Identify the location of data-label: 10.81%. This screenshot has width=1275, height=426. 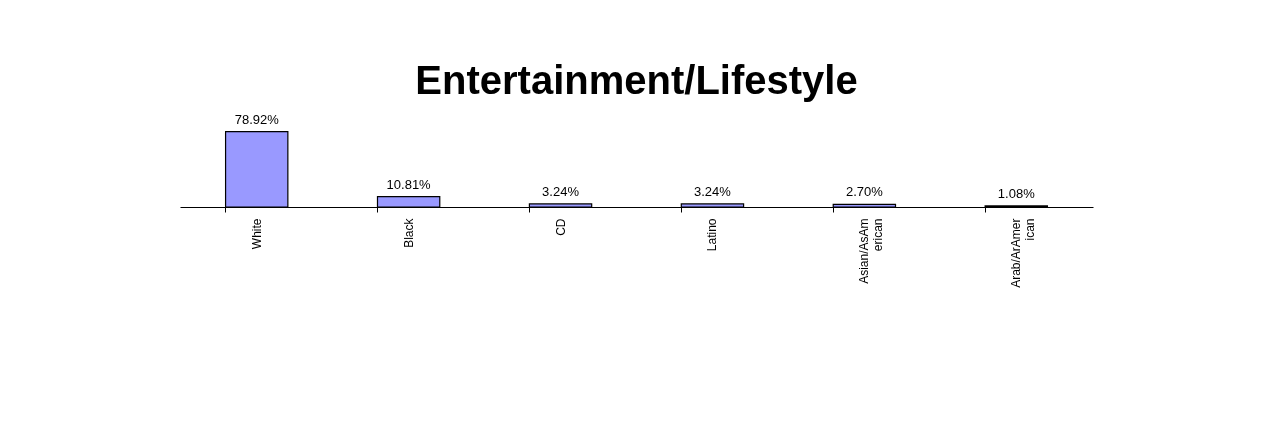
(409, 184).